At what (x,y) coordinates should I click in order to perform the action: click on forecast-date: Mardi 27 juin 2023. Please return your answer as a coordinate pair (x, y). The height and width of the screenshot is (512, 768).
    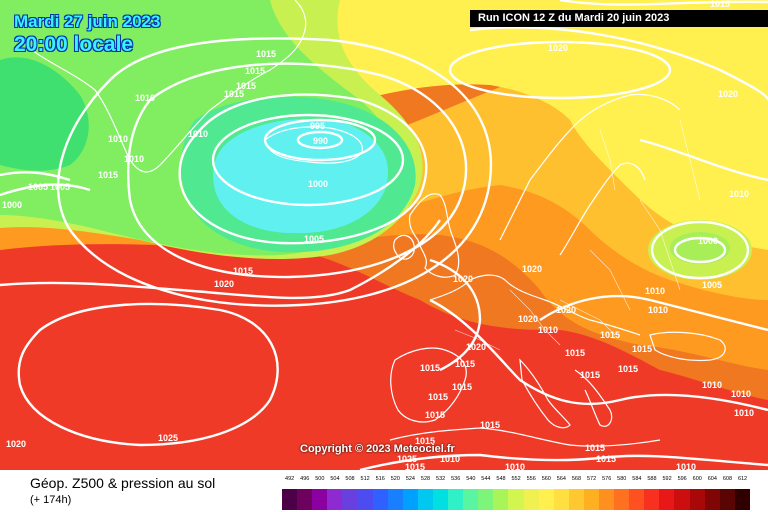
    Looking at the image, I should click on (87, 21).